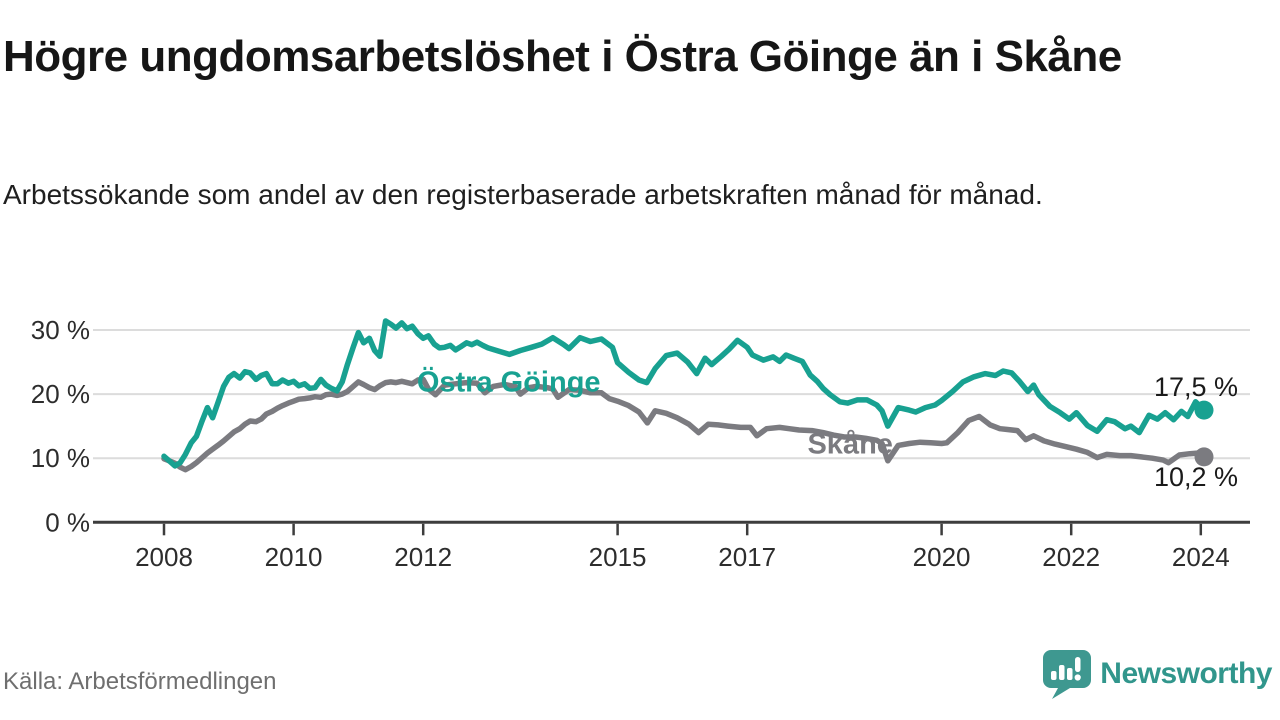  What do you see at coordinates (1196, 477) in the screenshot?
I see `end-value-label-skane: 10,2 %` at bounding box center [1196, 477].